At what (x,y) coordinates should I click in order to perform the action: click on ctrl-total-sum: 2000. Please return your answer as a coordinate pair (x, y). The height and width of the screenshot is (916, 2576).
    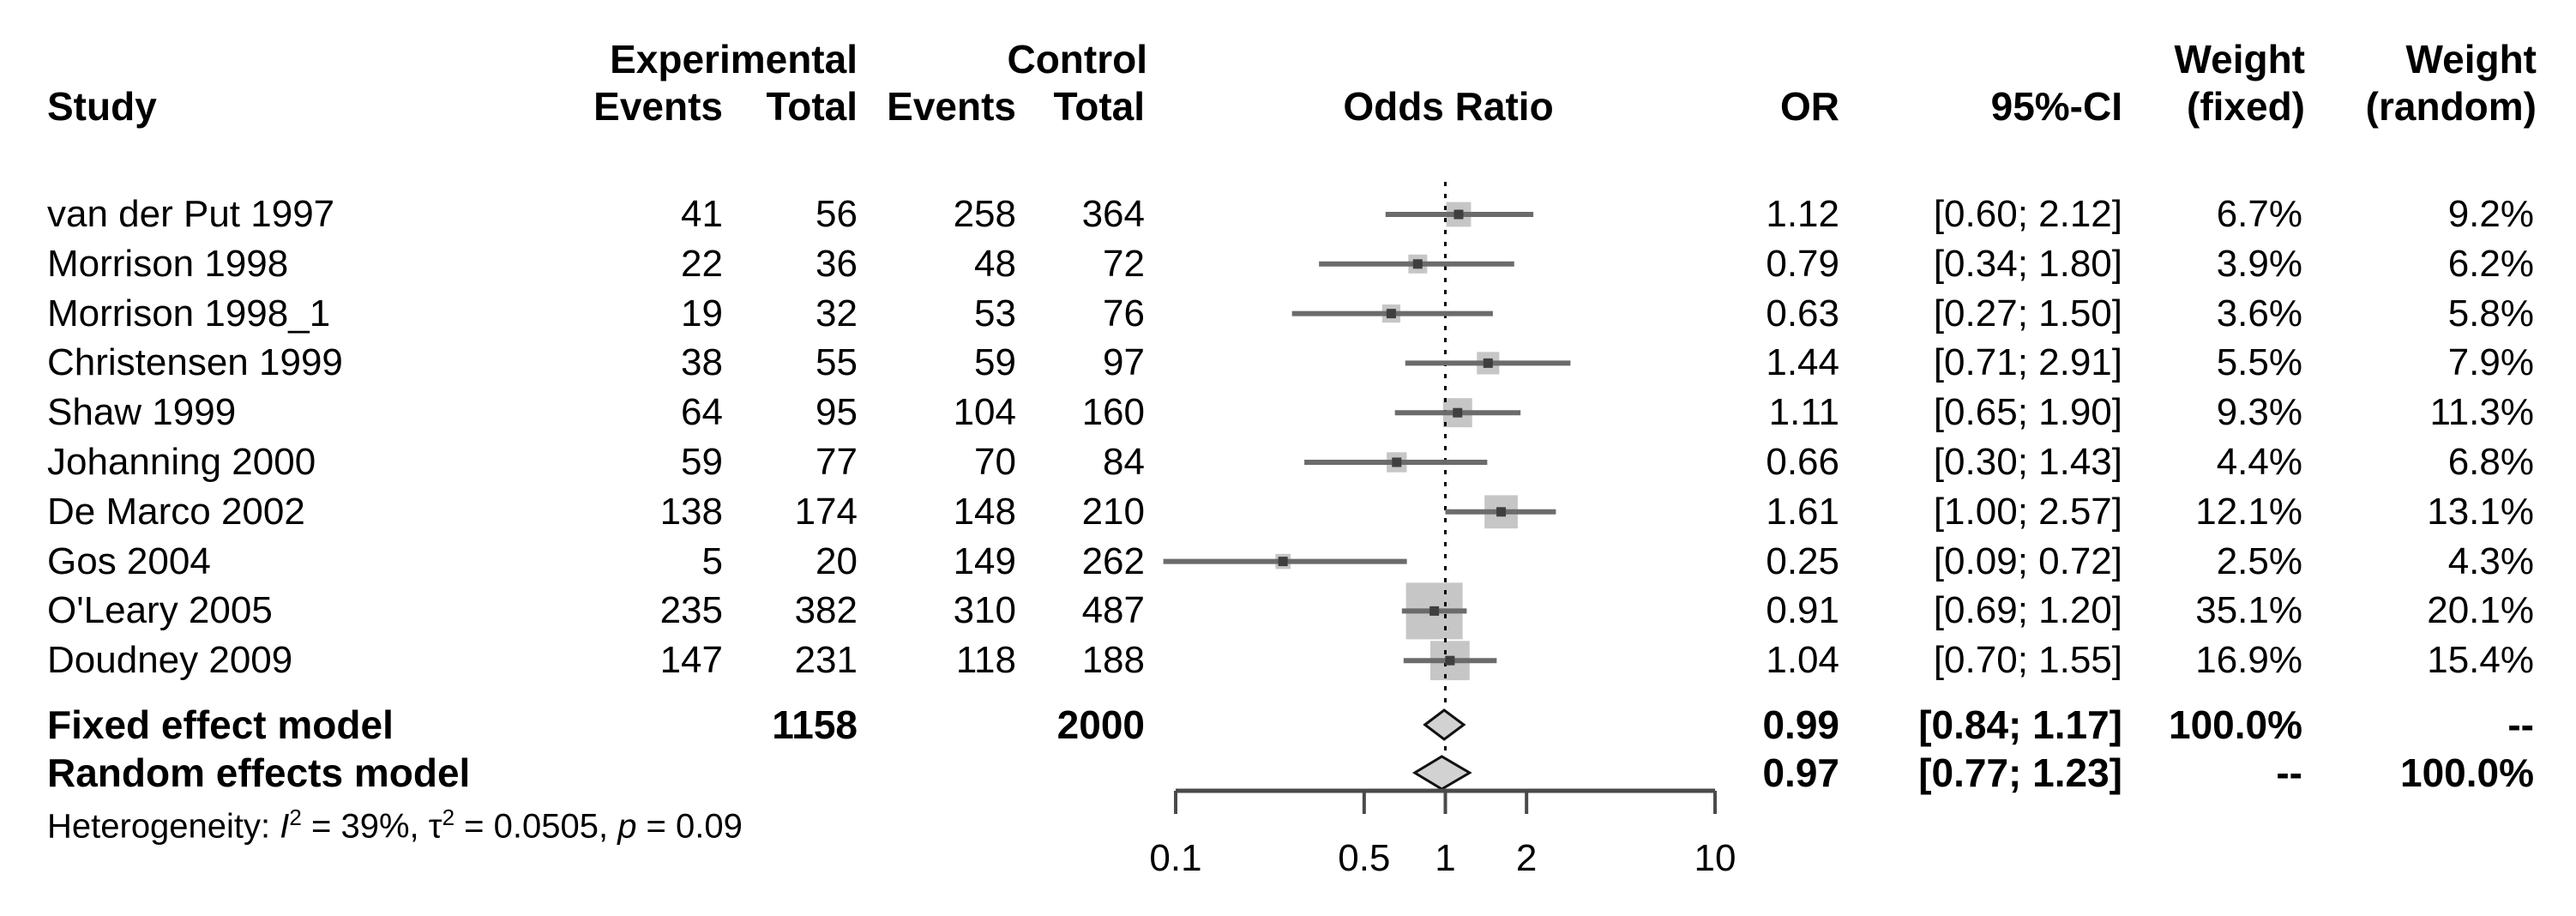
    Looking at the image, I should click on (1100, 724).